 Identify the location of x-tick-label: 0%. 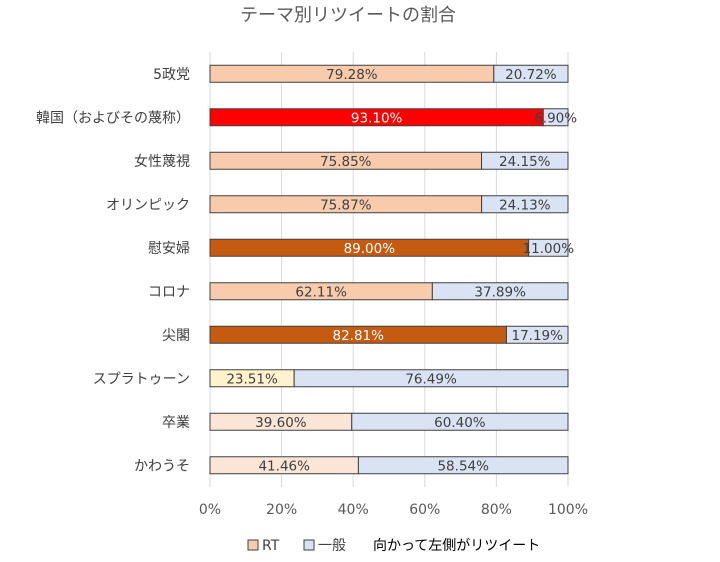
(210, 510).